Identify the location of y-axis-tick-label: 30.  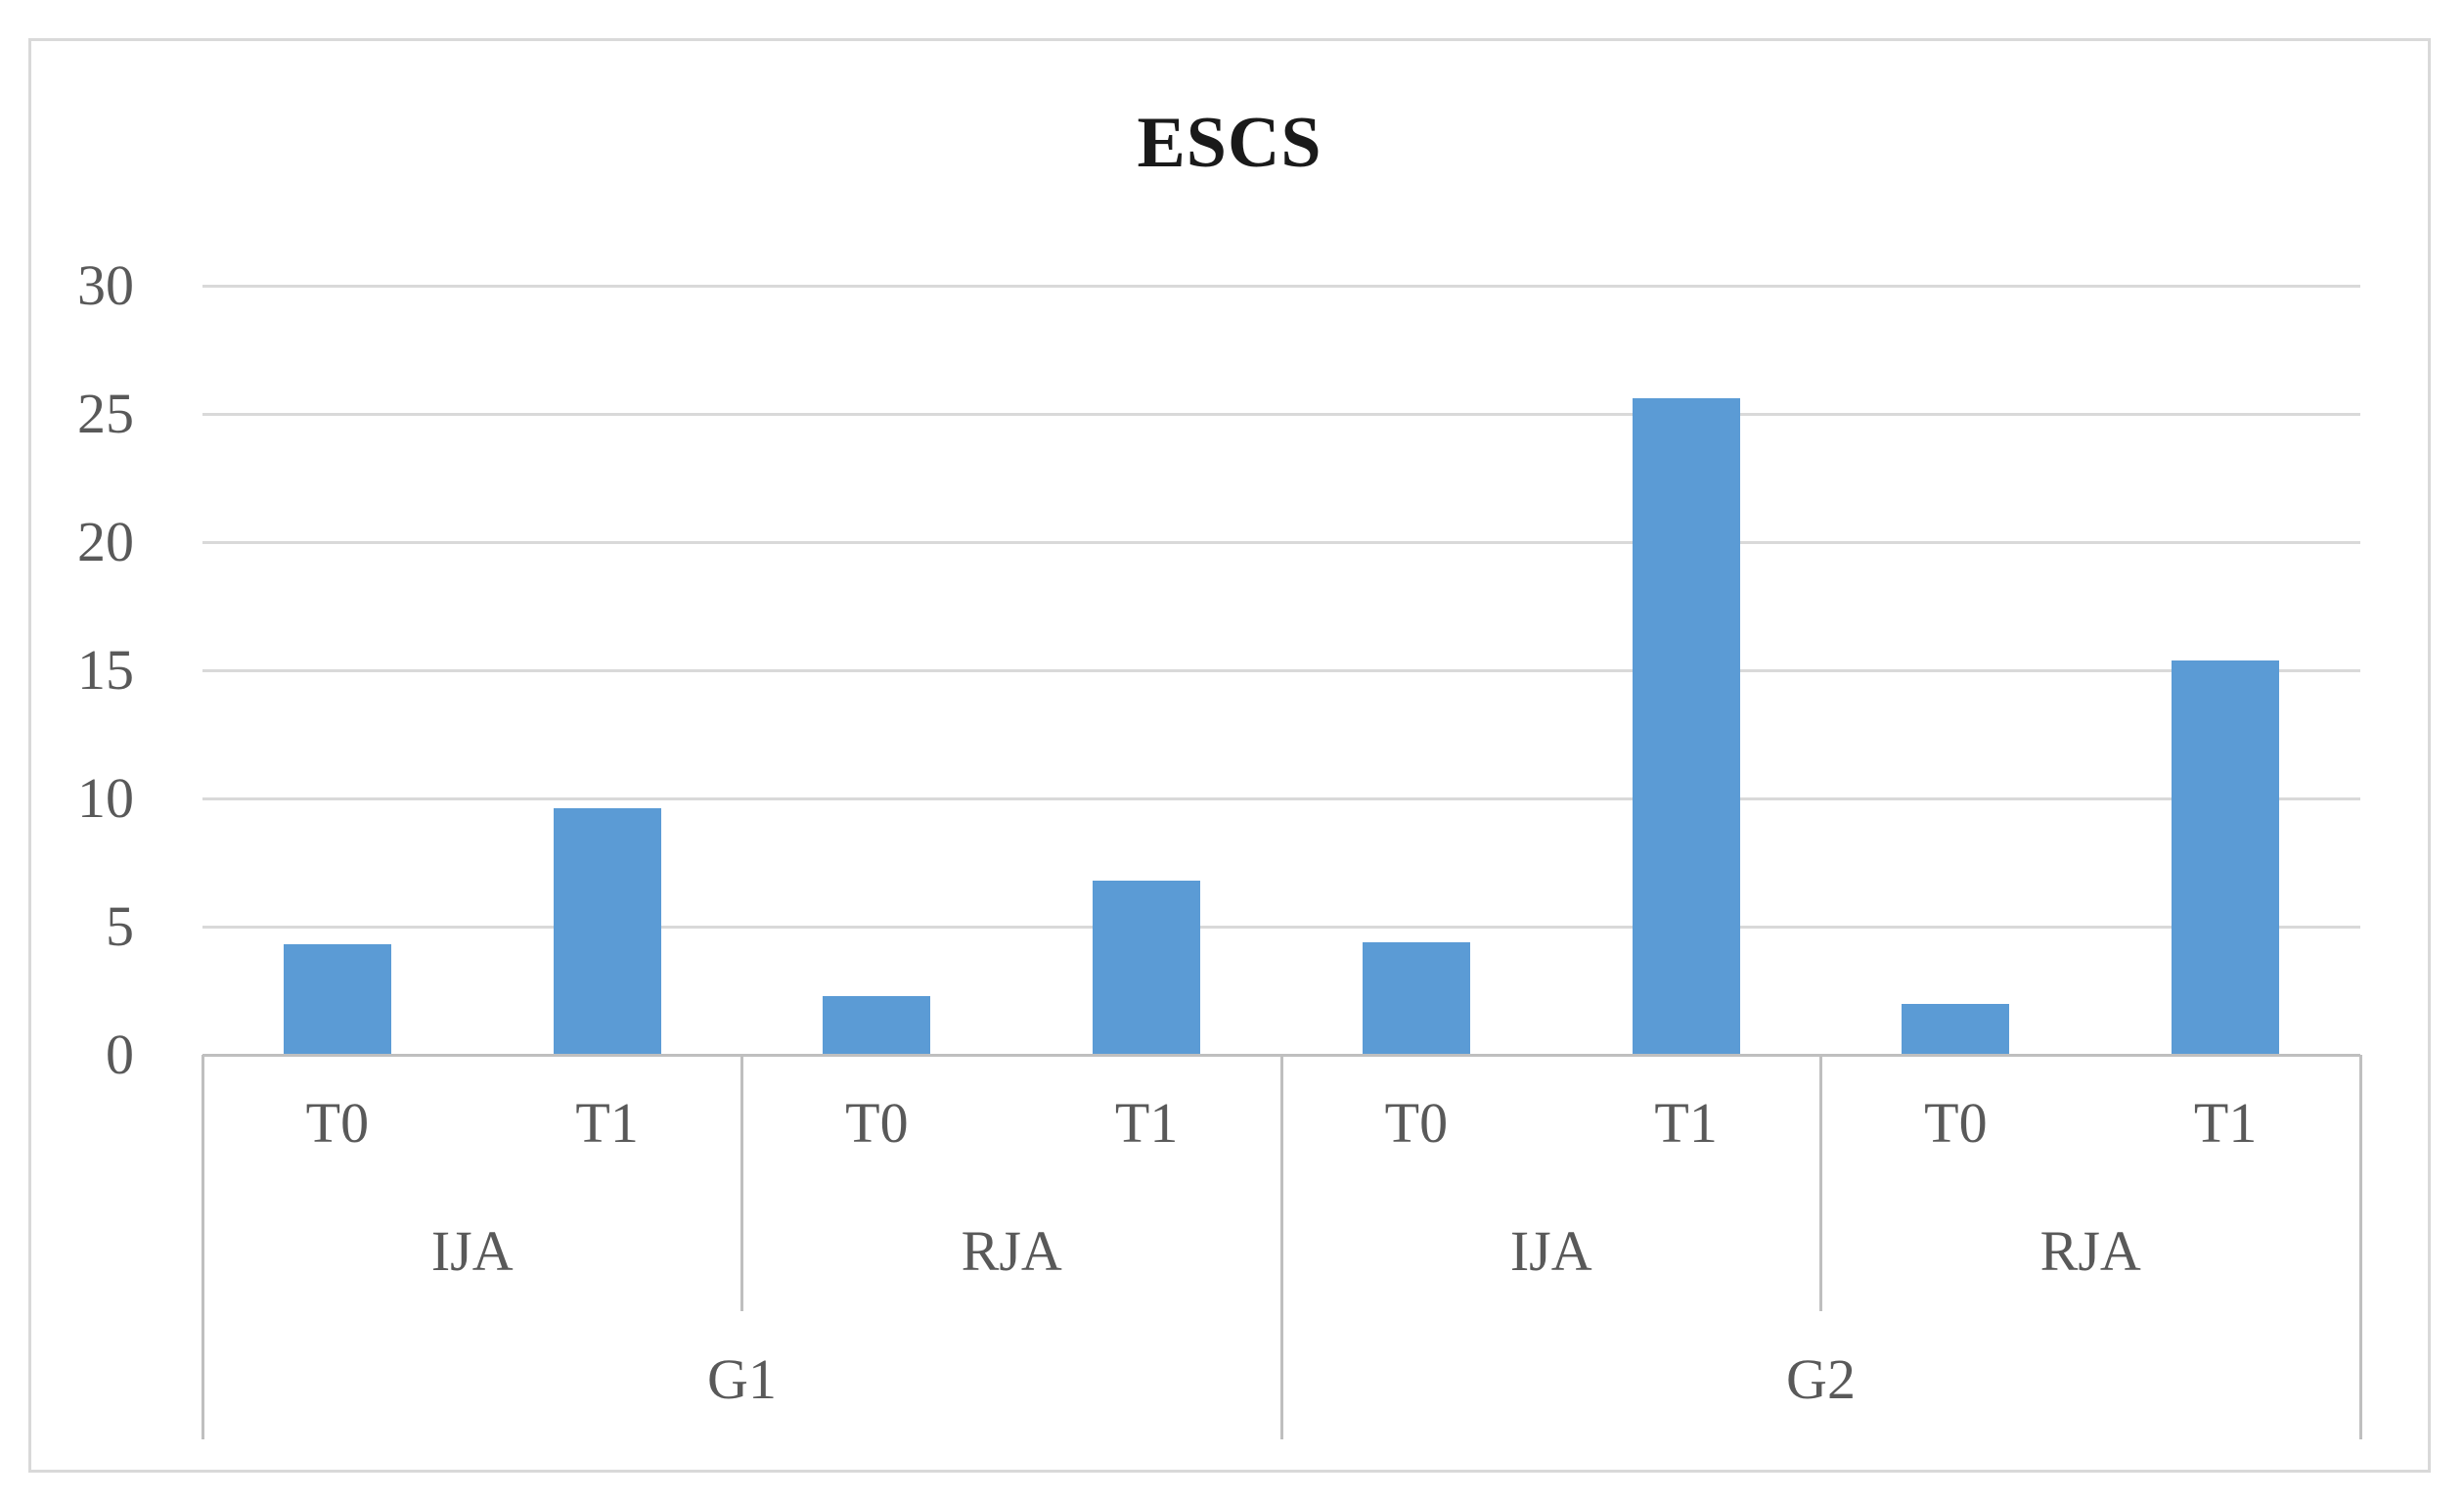
(105, 285).